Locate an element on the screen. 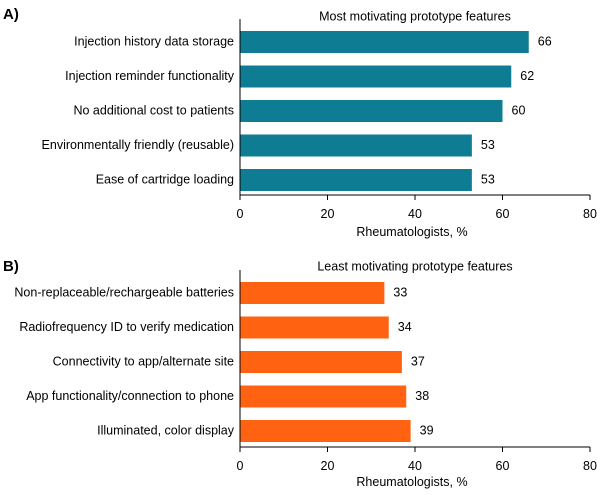 The height and width of the screenshot is (495, 597). panel-a-category-label: Environmentally friendly (reusable) is located at coordinates (138, 145).